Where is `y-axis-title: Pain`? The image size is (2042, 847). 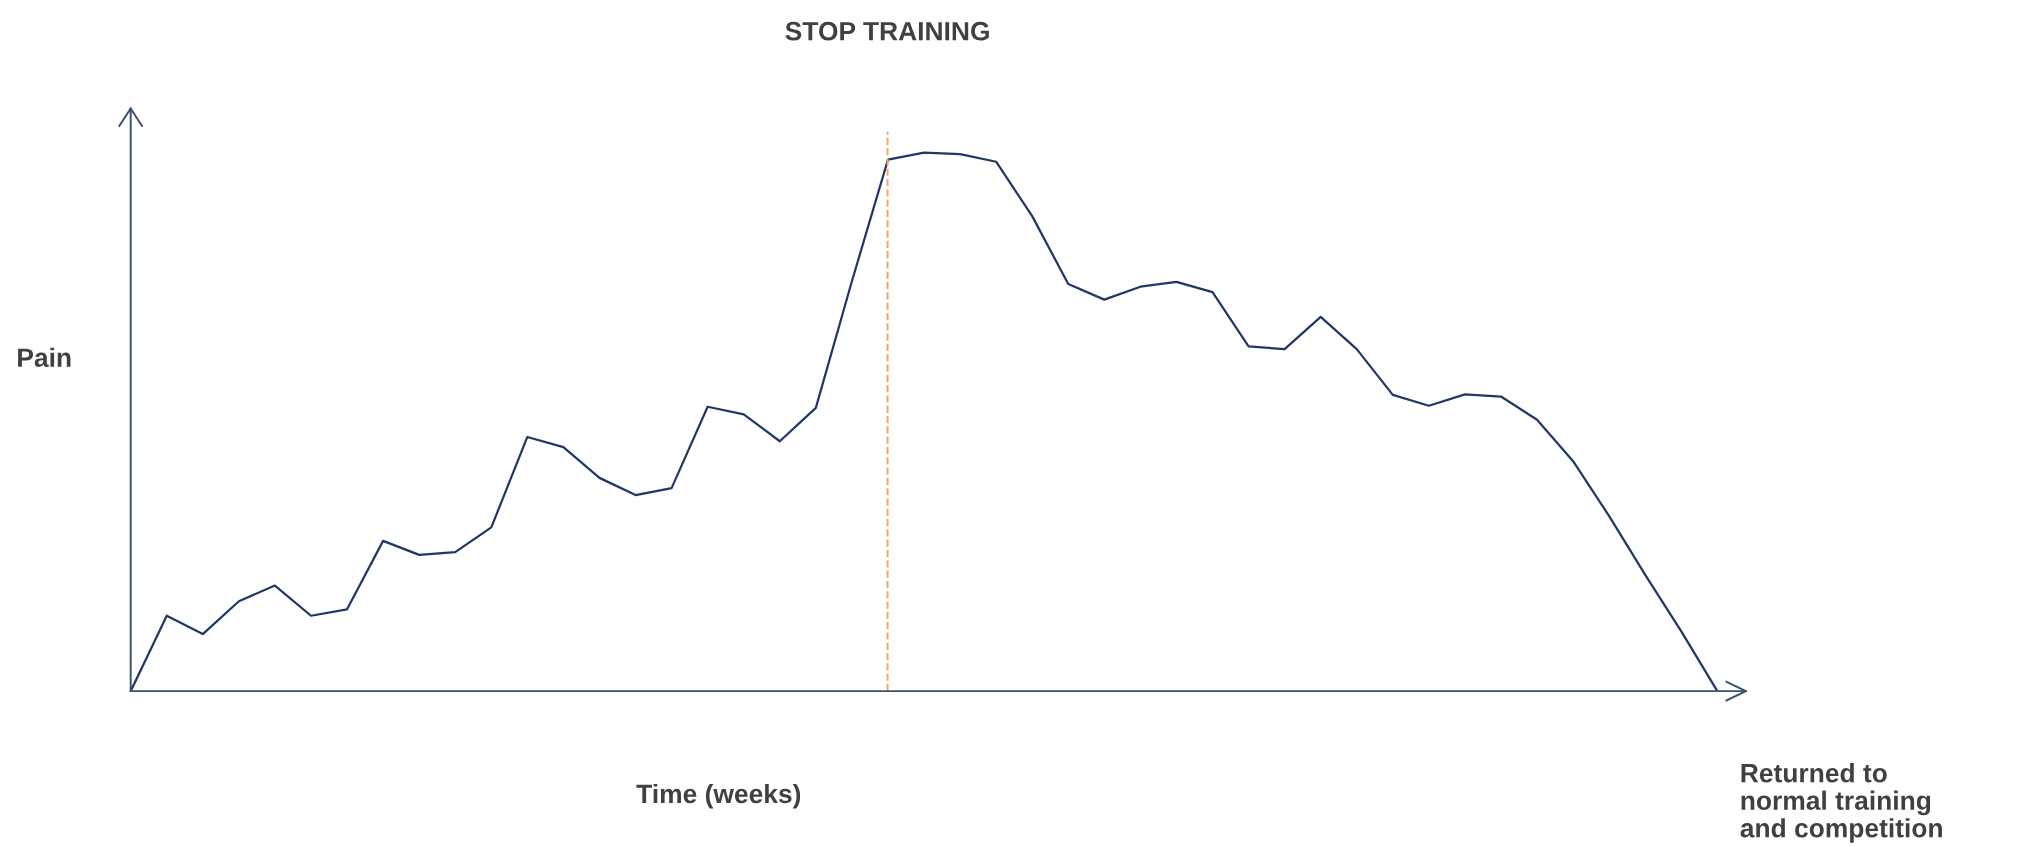
y-axis-title: Pain is located at coordinates (44, 357).